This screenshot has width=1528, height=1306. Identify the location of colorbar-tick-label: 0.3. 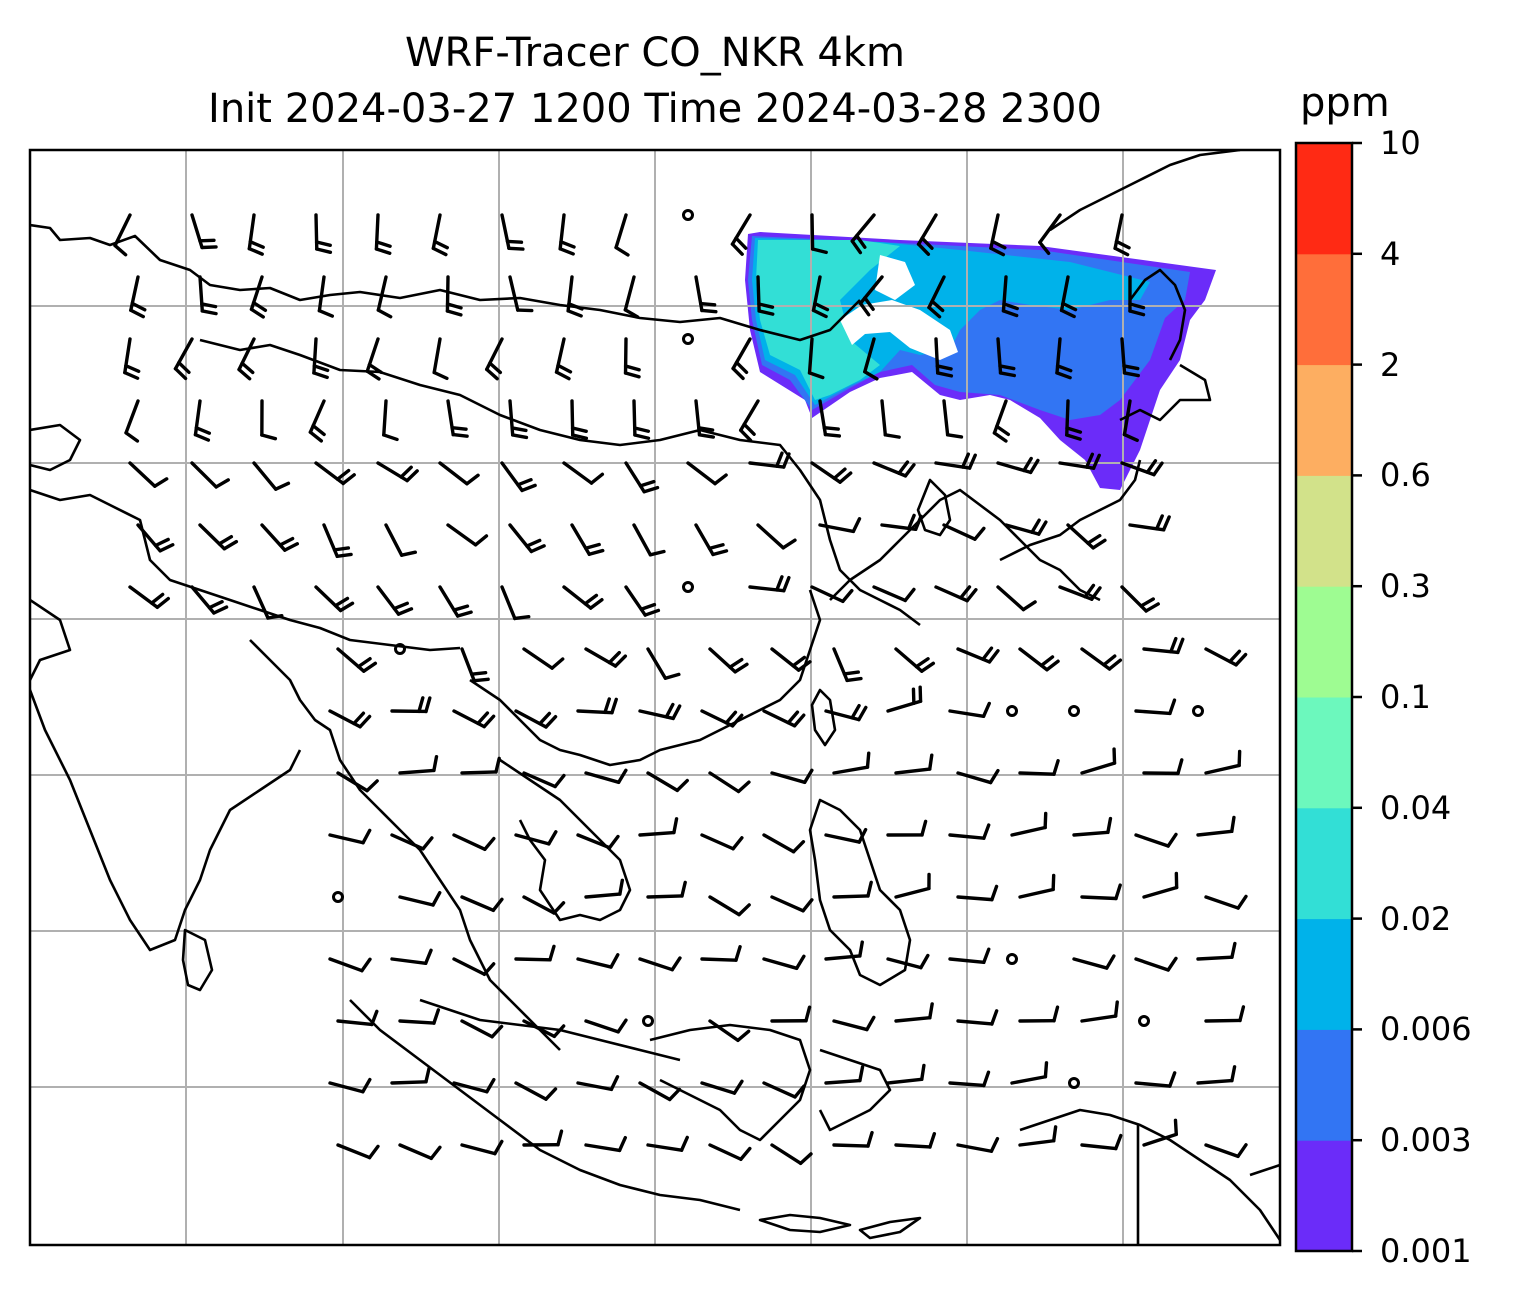
(1405, 586).